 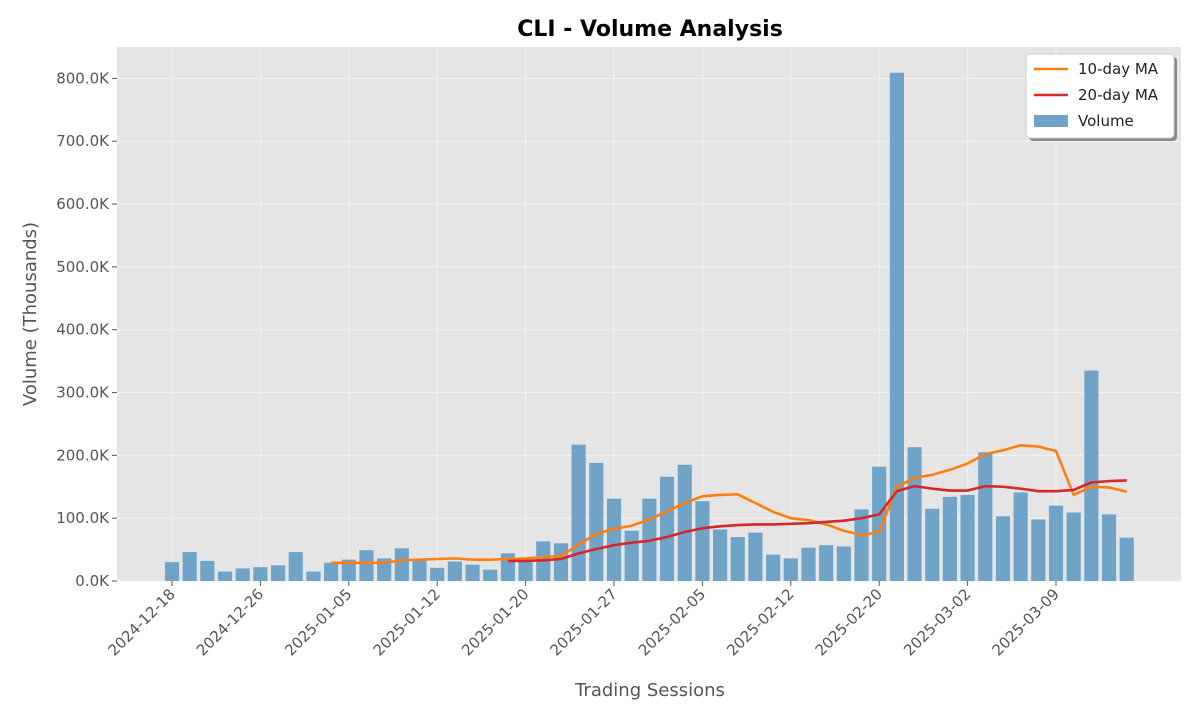 I want to click on y-tick-label: 0.0K, so click(x=92, y=581).